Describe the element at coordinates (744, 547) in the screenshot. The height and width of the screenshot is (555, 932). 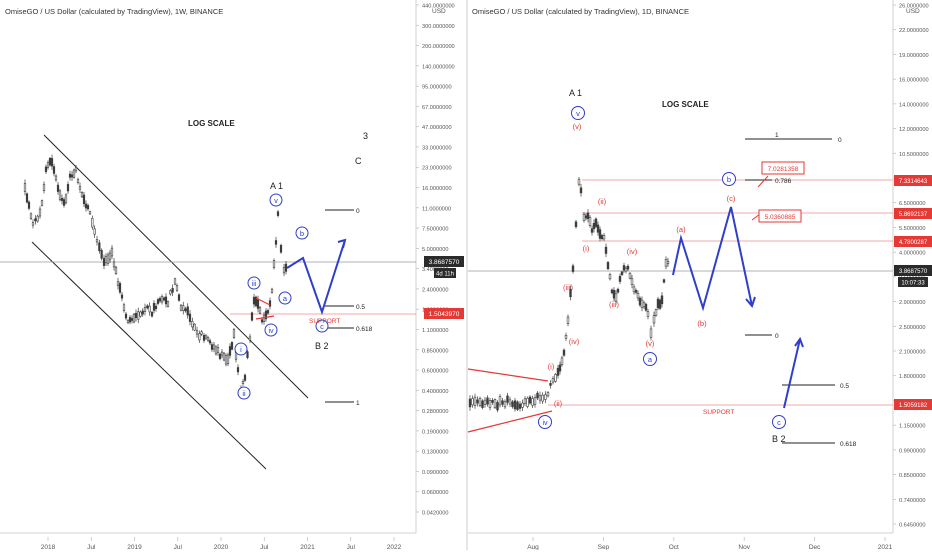
I see `x-tick-label: Nov` at that location.